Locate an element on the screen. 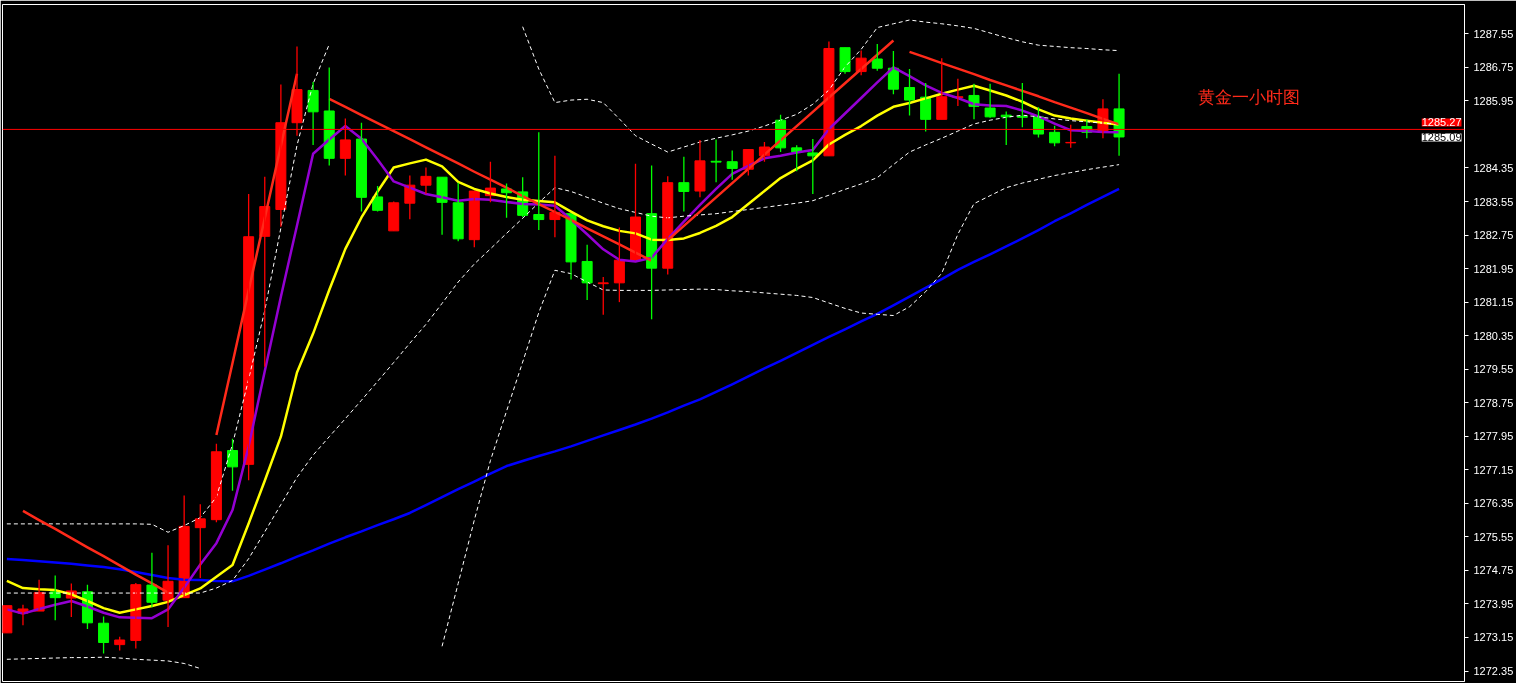  y-tick-label: 1283.55 is located at coordinates (1493, 201).